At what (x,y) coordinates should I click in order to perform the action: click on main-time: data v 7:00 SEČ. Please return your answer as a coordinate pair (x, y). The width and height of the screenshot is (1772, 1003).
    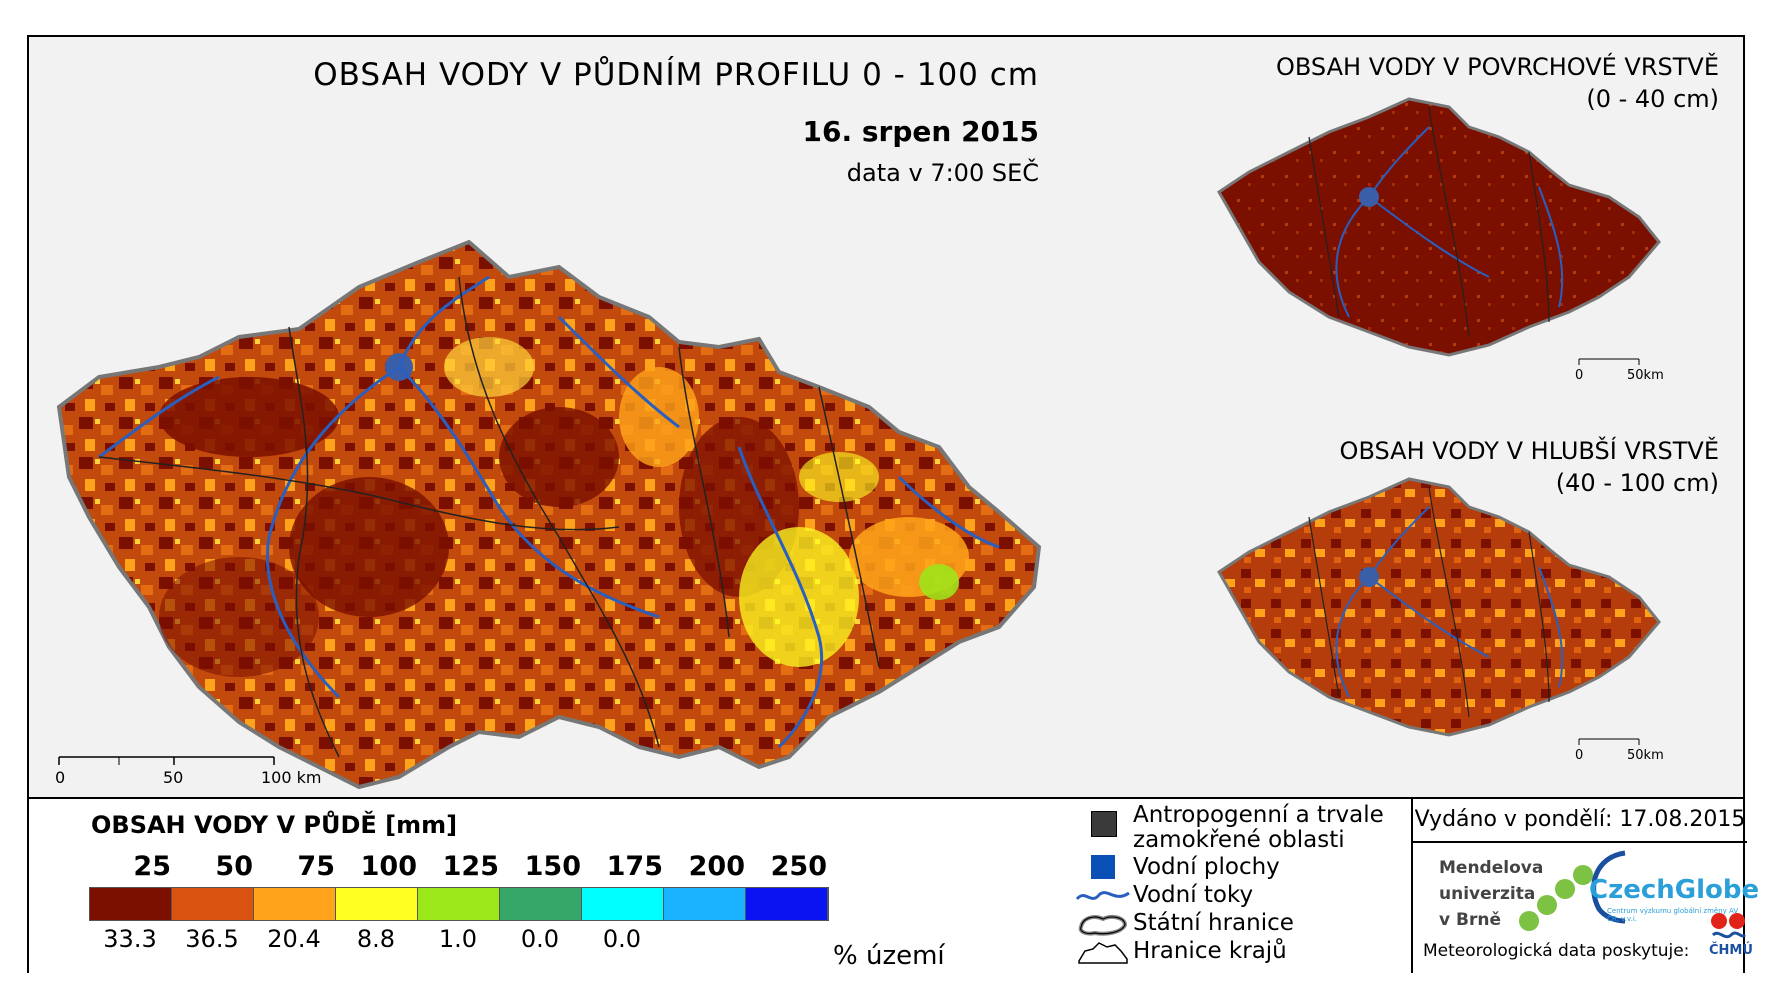
    Looking at the image, I should click on (942, 173).